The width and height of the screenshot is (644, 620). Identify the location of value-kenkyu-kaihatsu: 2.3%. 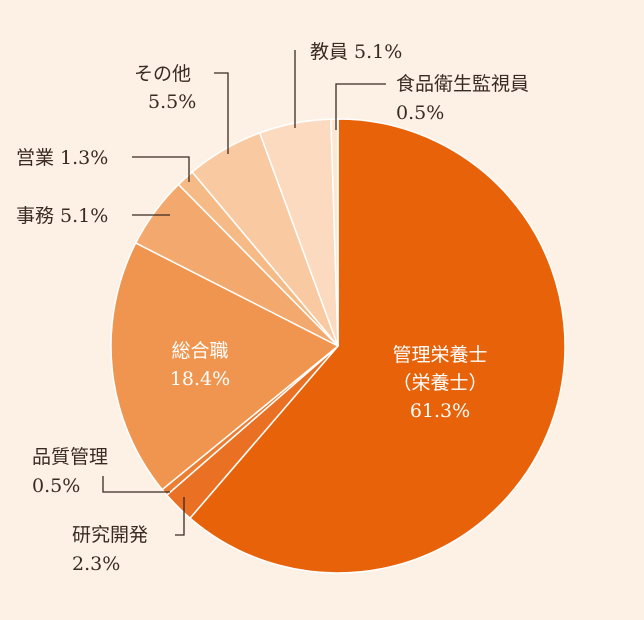
(96, 564).